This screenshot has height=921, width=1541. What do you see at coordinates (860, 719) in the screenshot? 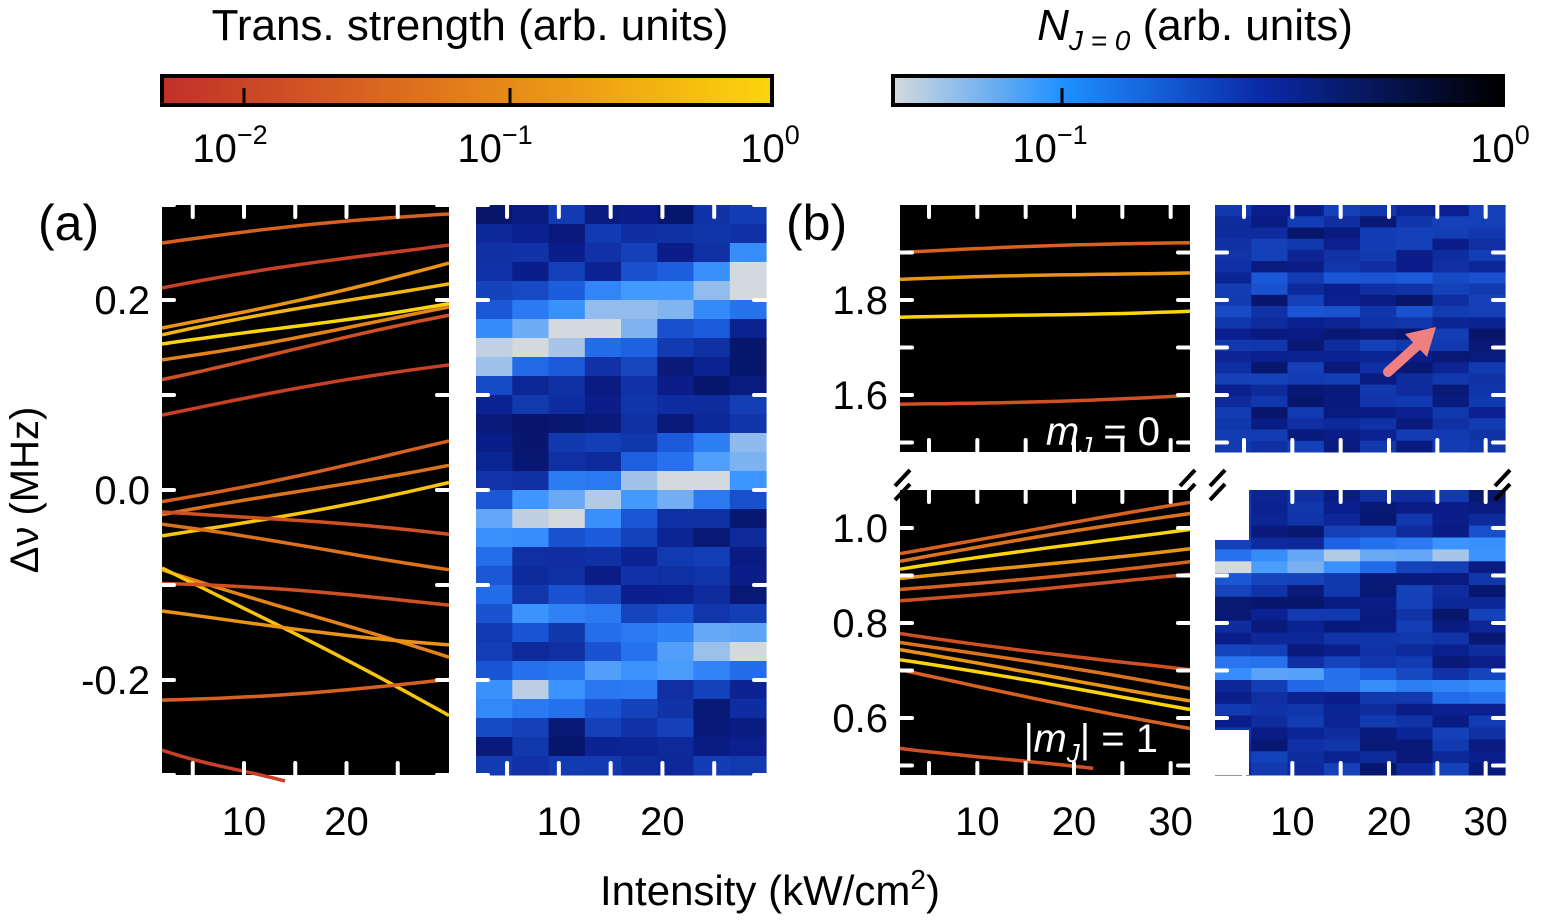
I see `ytick-b-lower-2: 0.6` at bounding box center [860, 719].